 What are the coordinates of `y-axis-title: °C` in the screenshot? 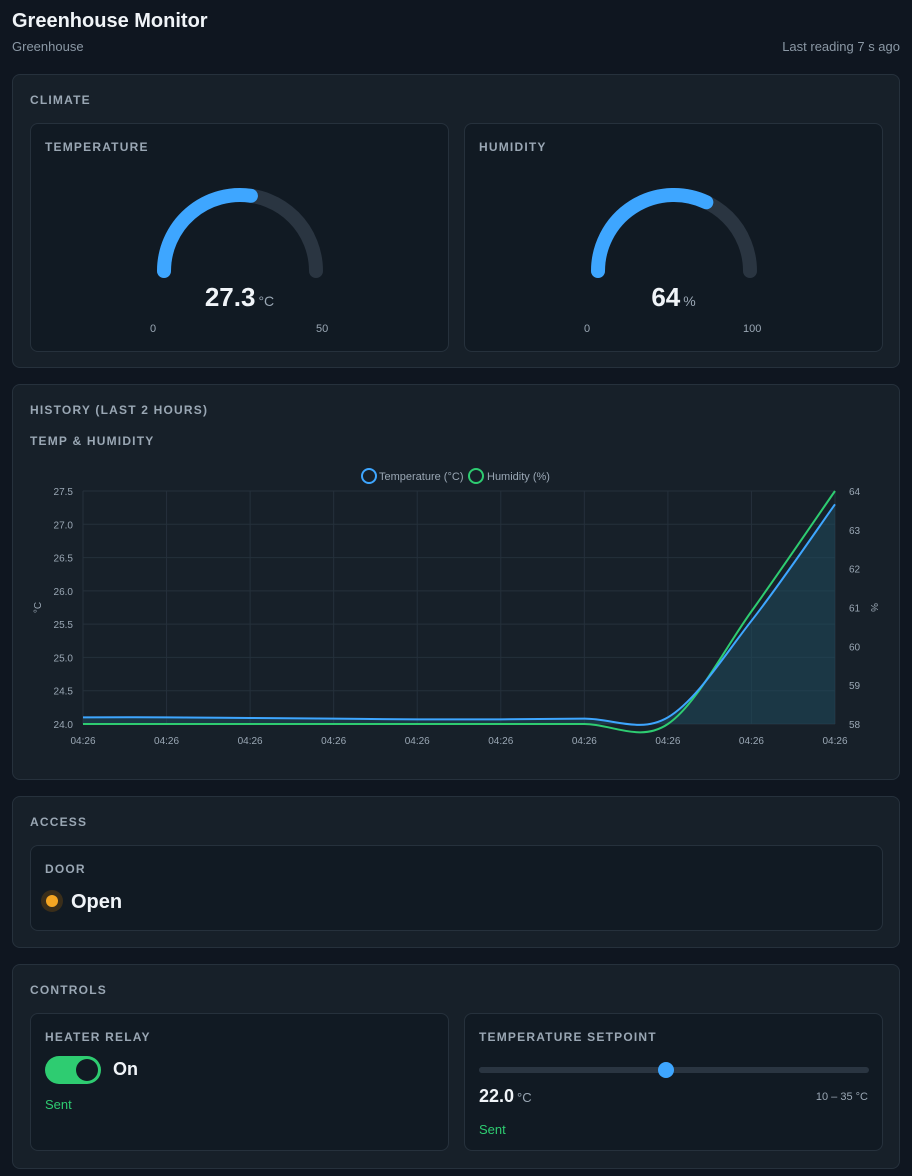 It's located at (38, 607).